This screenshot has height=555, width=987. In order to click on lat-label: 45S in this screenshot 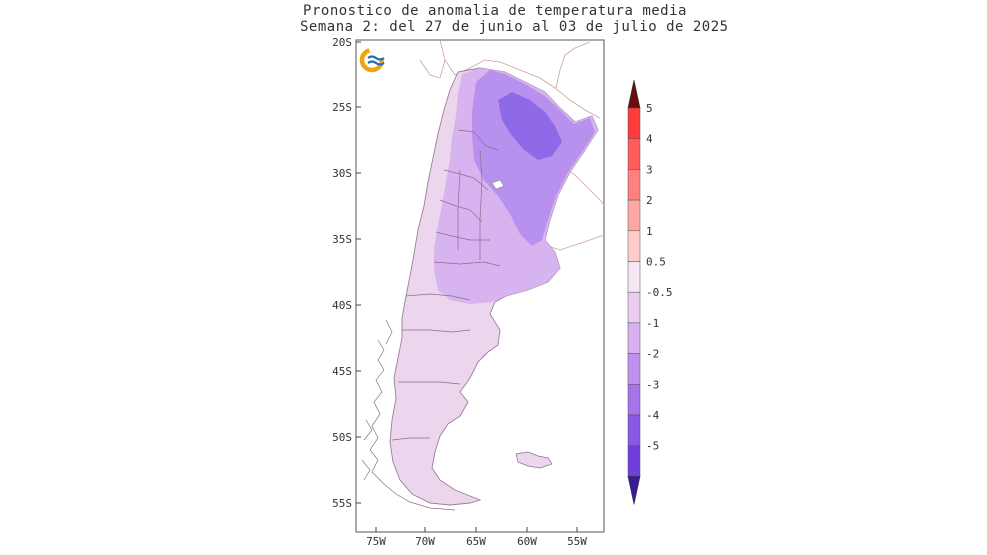, I will do `click(342, 371)`.